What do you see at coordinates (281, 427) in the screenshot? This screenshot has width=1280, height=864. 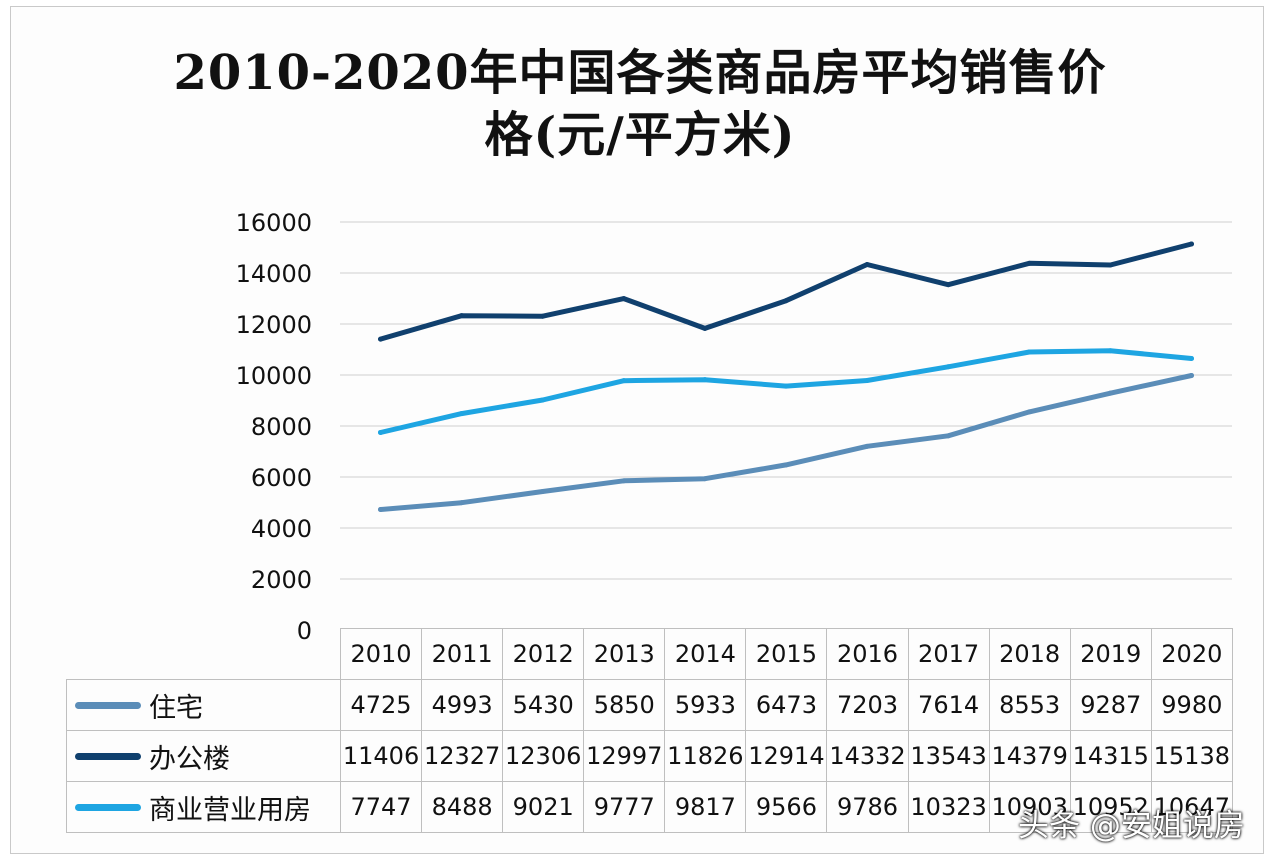 I see `y-tick-label: 8000` at bounding box center [281, 427].